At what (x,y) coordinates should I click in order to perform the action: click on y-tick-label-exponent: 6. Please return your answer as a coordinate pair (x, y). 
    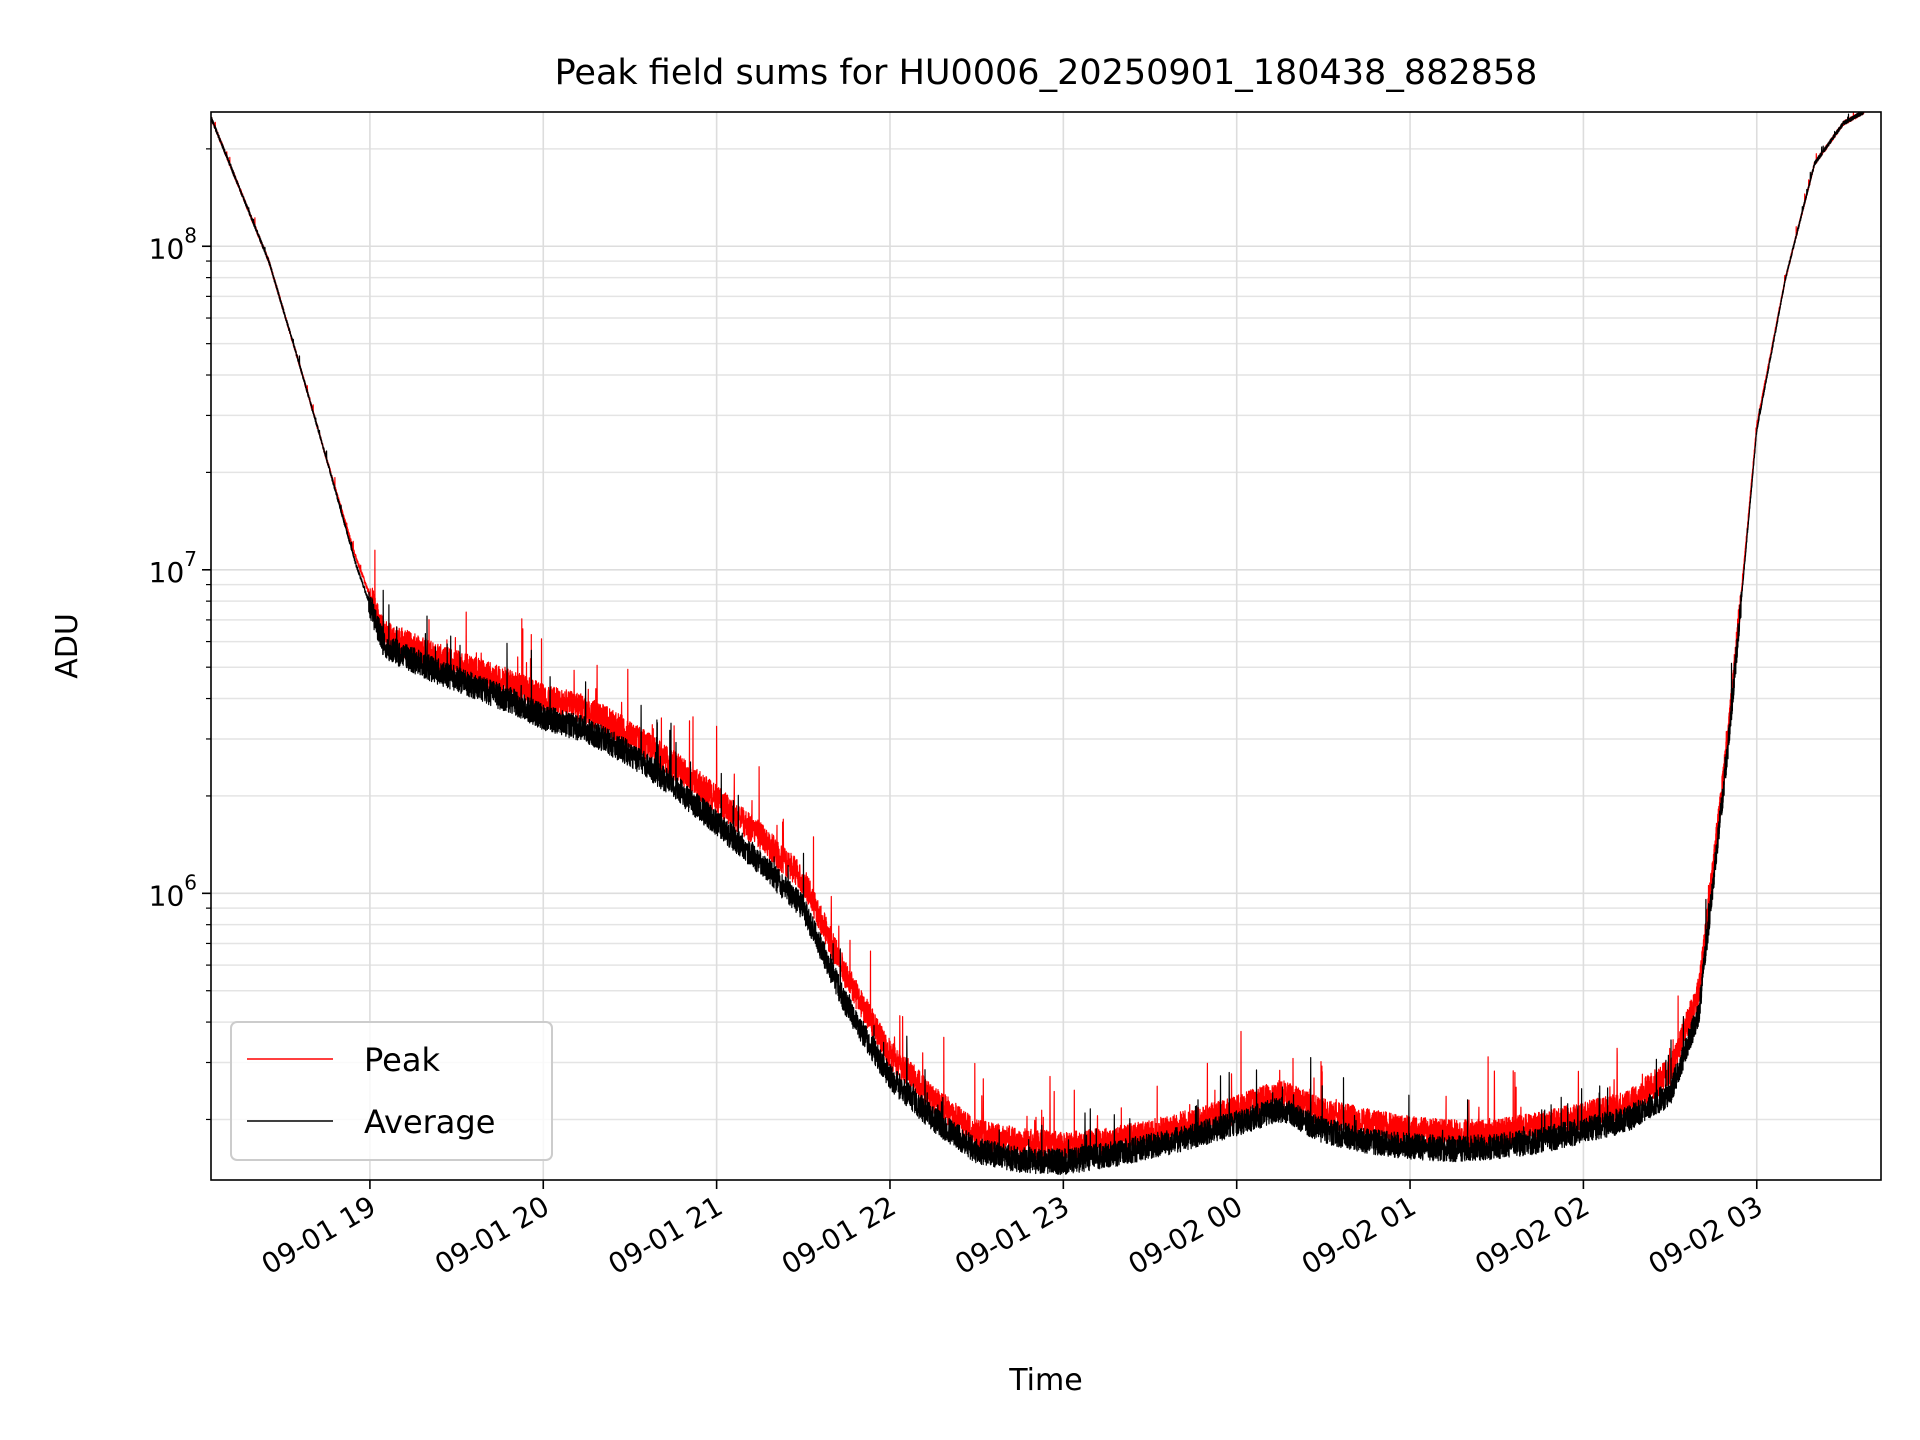
    Looking at the image, I should click on (190, 882).